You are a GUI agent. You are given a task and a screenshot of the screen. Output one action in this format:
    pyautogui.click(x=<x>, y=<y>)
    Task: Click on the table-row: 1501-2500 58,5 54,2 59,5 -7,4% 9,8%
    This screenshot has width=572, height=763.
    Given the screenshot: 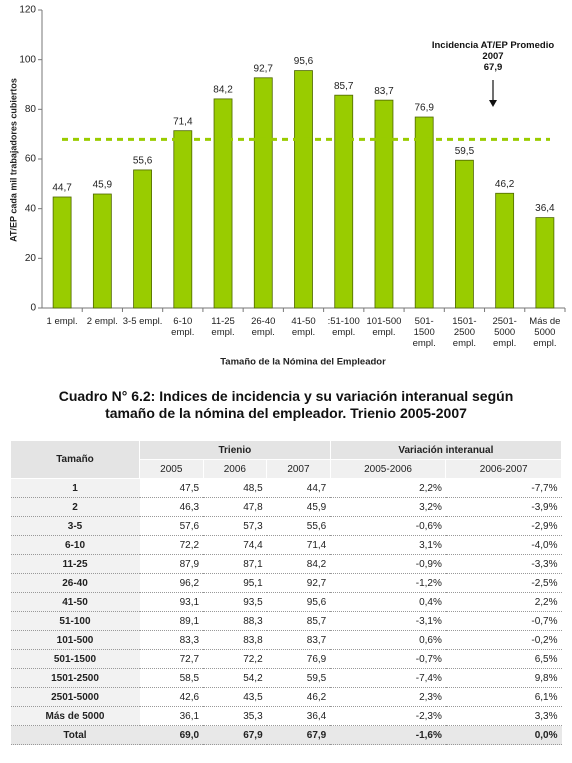 What is the action you would take?
    pyautogui.click(x=286, y=678)
    